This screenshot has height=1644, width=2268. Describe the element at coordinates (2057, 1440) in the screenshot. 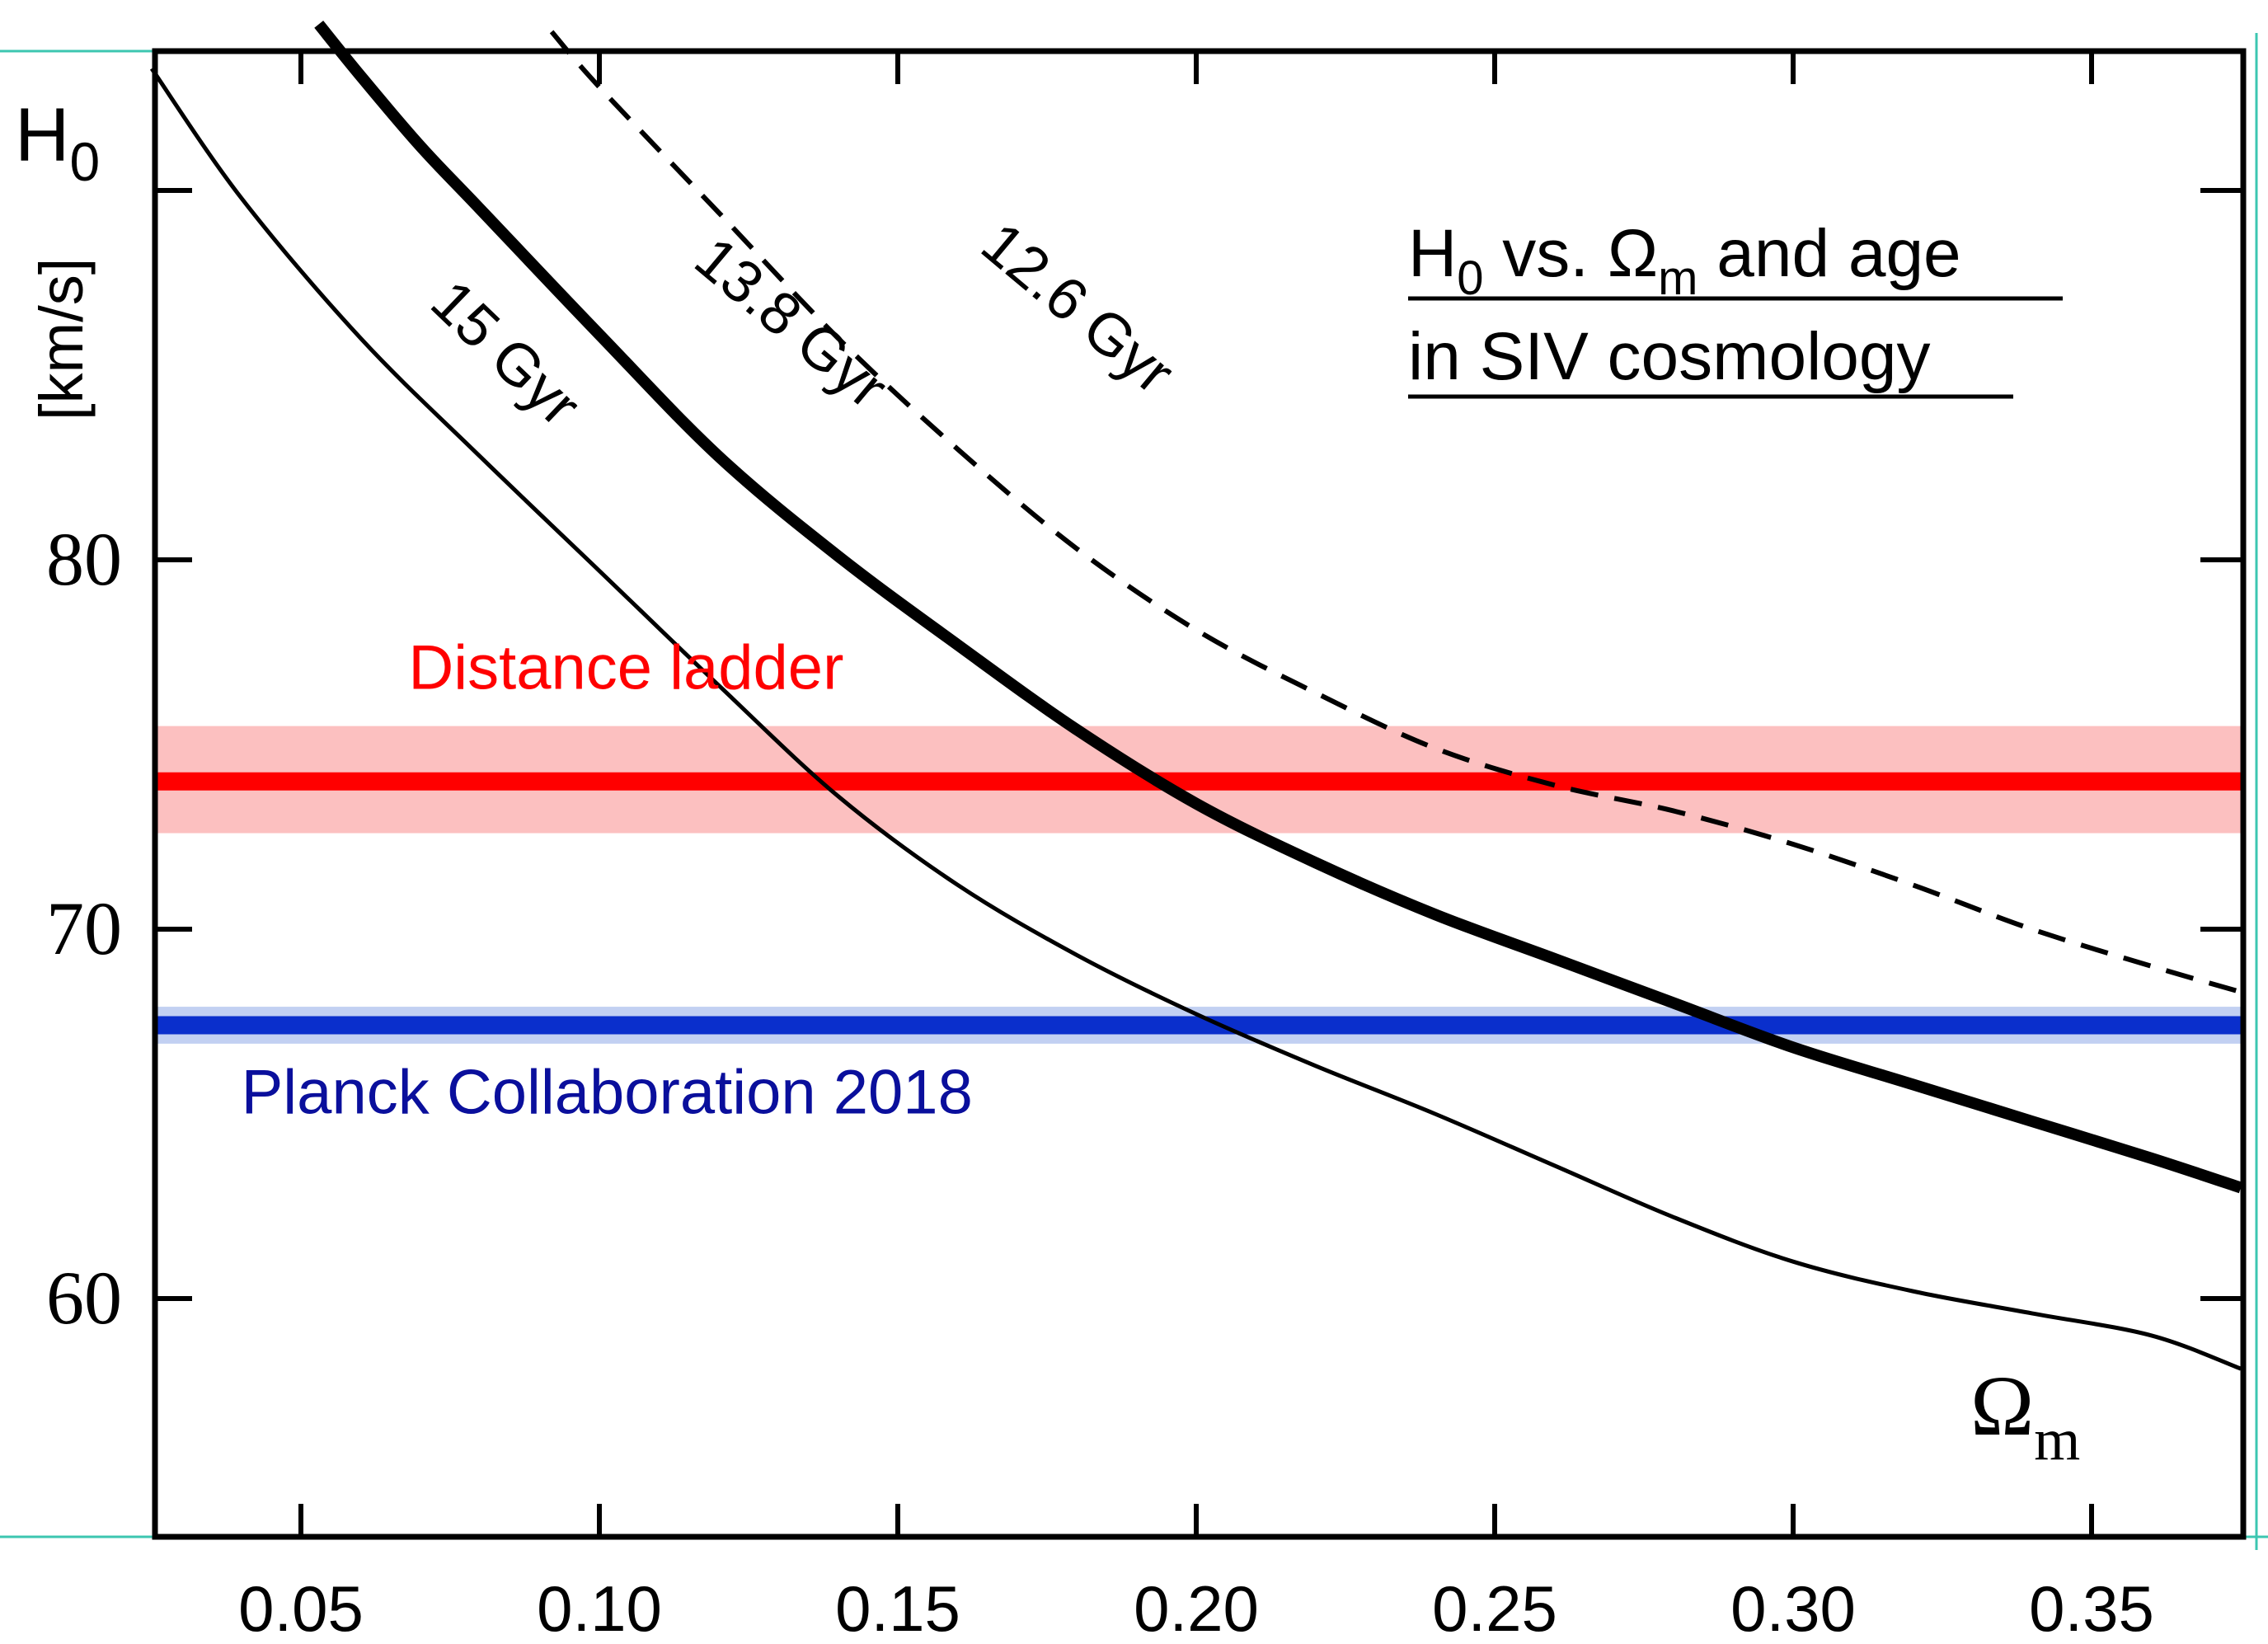

I see `x-axis-subscript: m` at that location.